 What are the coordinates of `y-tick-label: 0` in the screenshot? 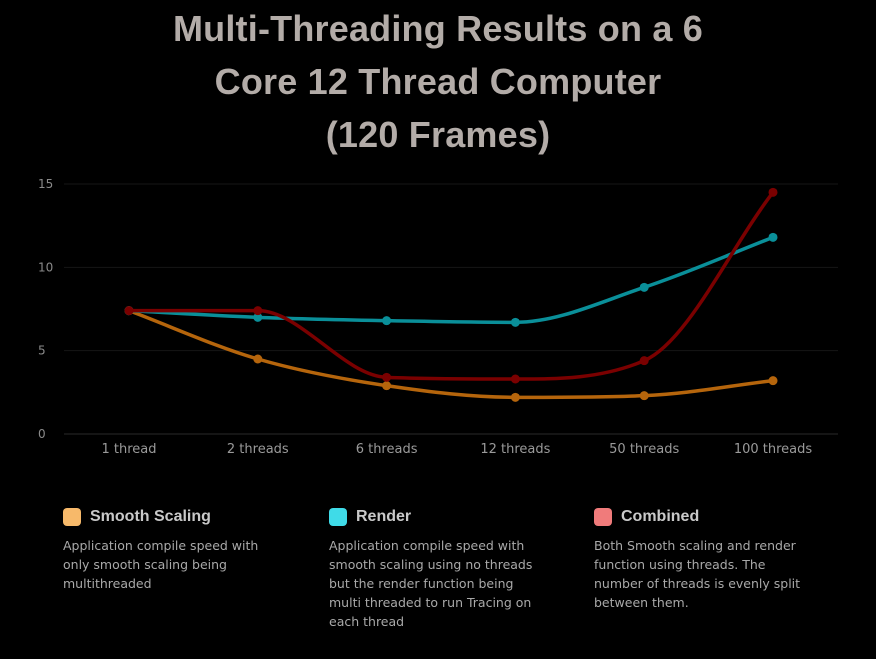 It's located at (42, 434).